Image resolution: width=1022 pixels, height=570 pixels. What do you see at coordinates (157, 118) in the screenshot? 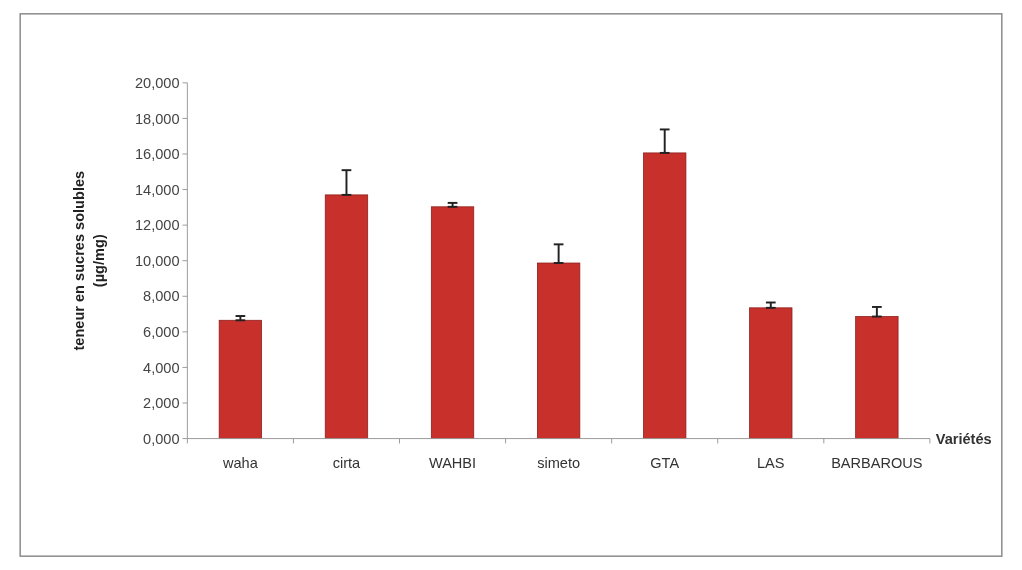
I see `y-tick-label: 18,000` at bounding box center [157, 118].